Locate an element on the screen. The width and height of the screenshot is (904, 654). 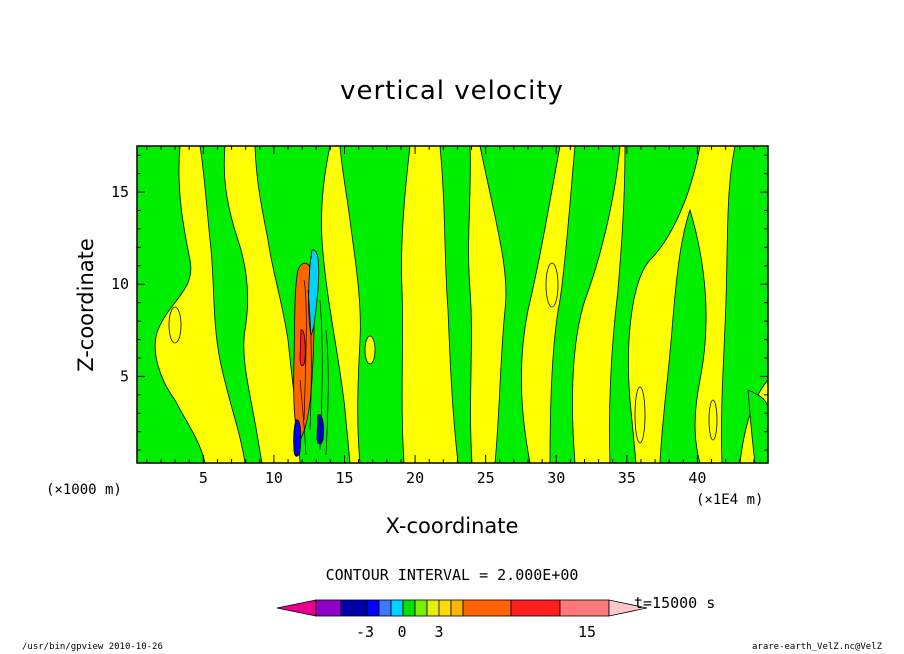
core-contour-lines is located at coordinates (314, 367).